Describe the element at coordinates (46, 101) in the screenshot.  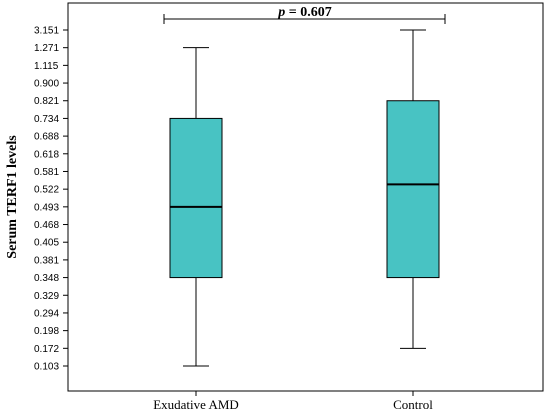
I see `y-tick-label: 0.821` at that location.